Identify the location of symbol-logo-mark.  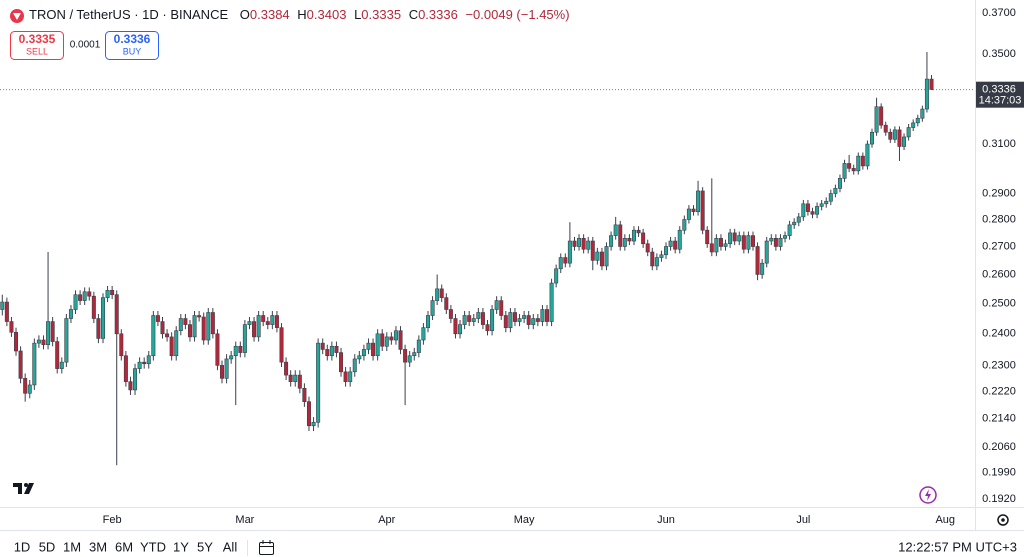
(17, 16).